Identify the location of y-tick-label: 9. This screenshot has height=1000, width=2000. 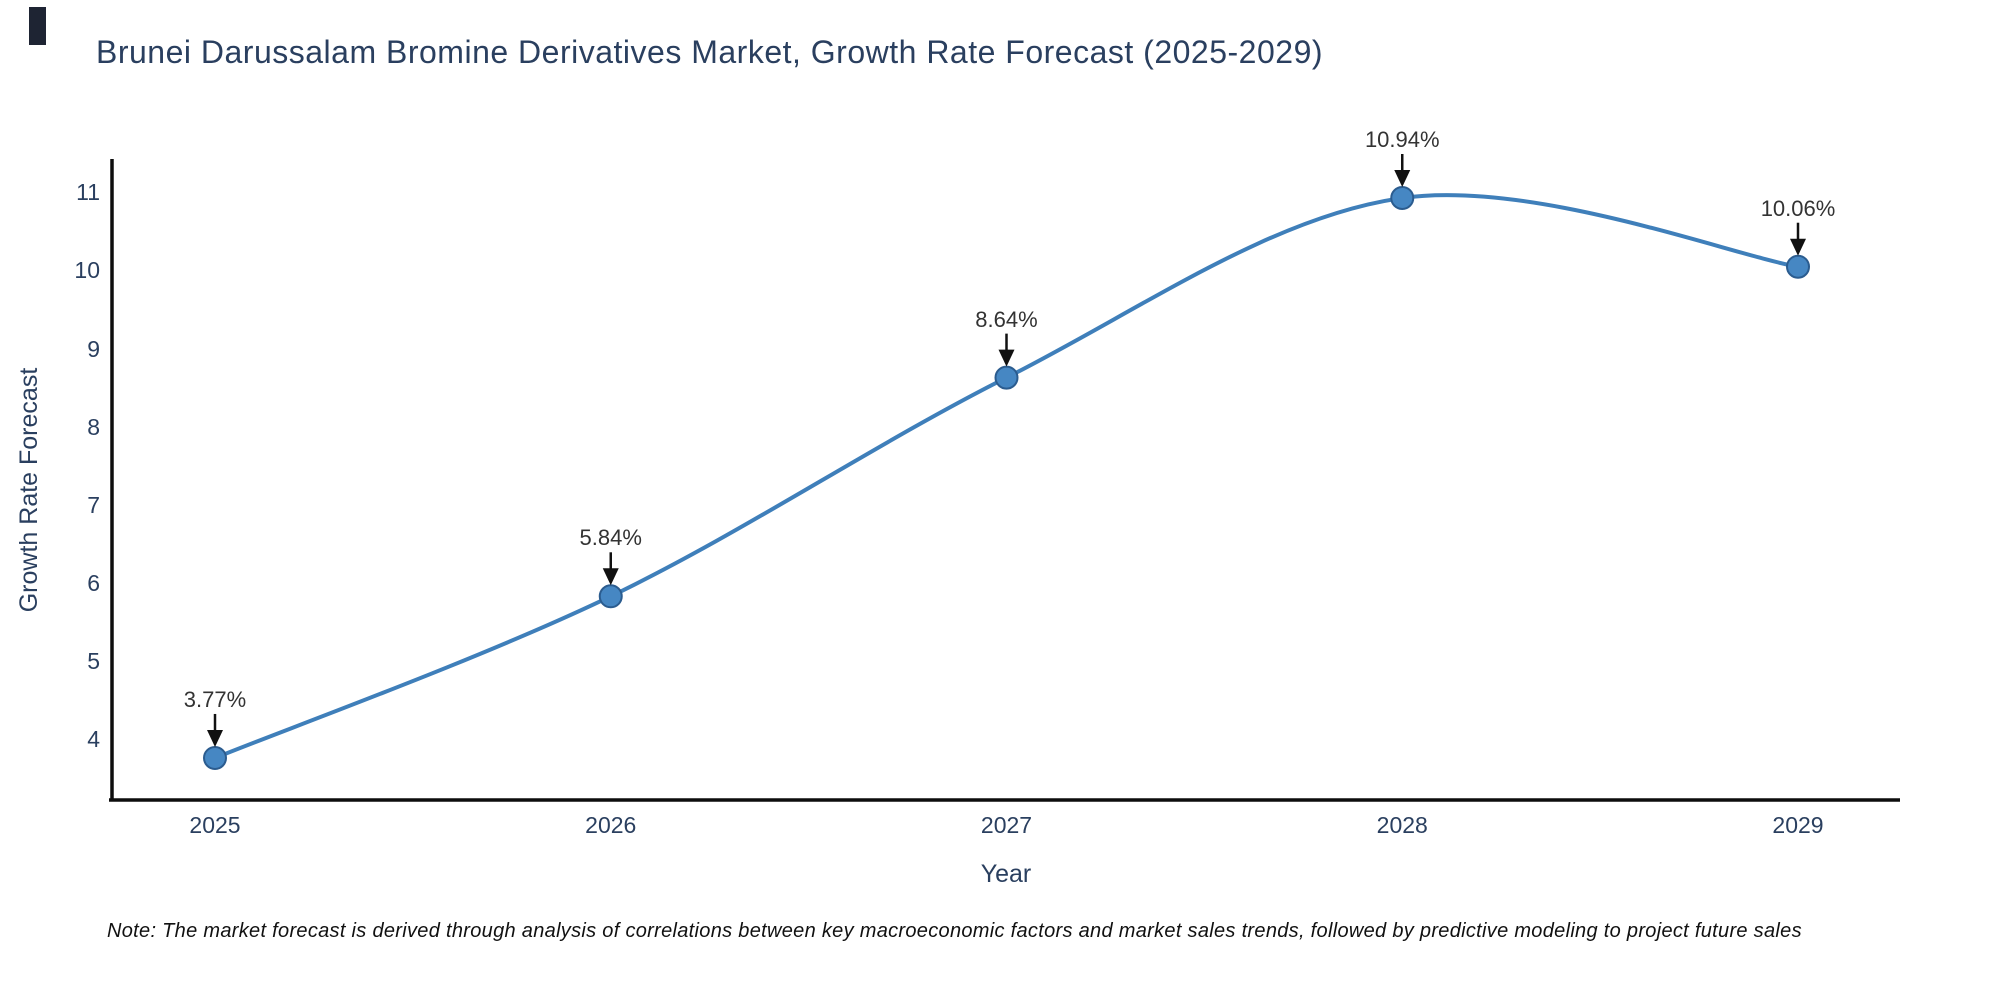
(93, 348).